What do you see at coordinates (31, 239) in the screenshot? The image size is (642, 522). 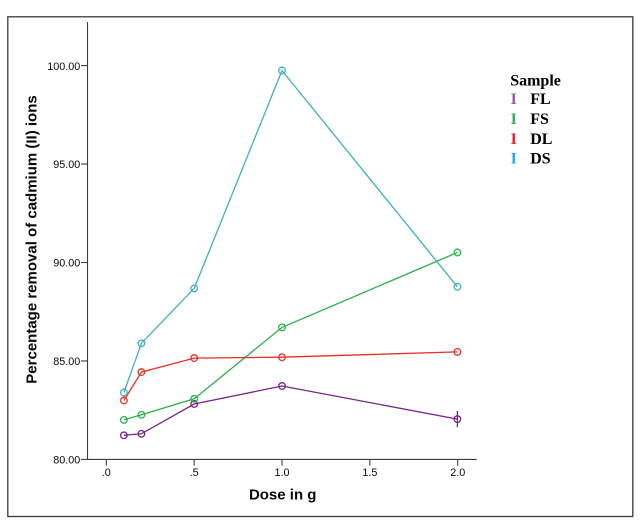 I see `svg-text:Percentage removal of cadmium: Percentage removal of cadmium (II) ions` at bounding box center [31, 239].